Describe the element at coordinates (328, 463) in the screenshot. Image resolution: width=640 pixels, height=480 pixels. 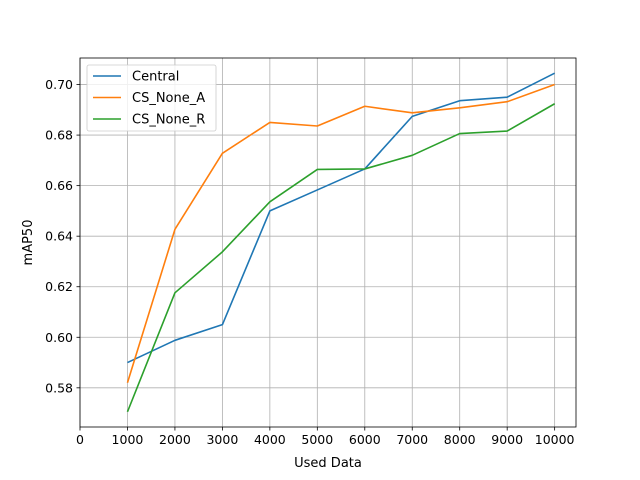
I see `x-axis-label: Used Data` at that location.